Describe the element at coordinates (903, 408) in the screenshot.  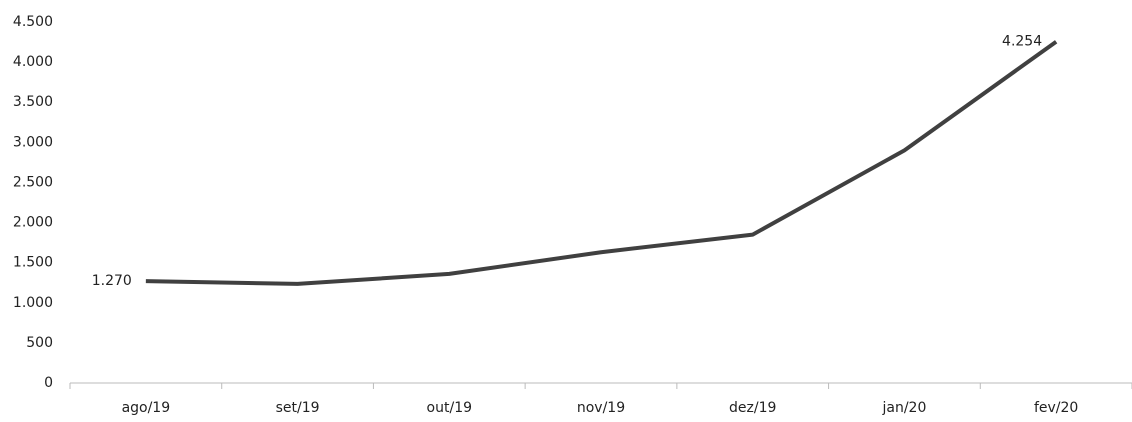
I see `x-tick-label: jan/20` at that location.